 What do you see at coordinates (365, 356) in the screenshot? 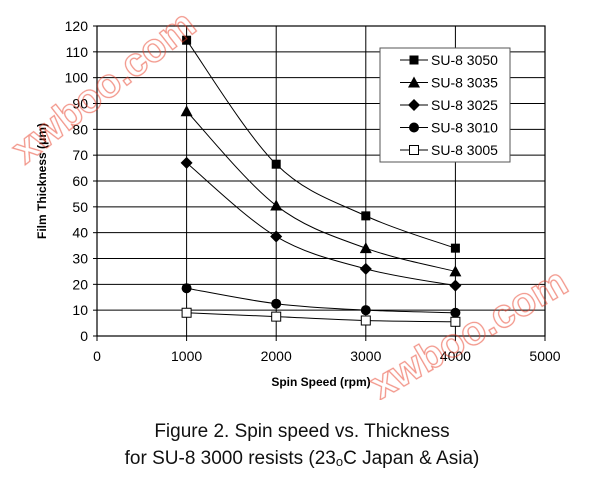
I see `x-tick-label: 3000` at bounding box center [365, 356].